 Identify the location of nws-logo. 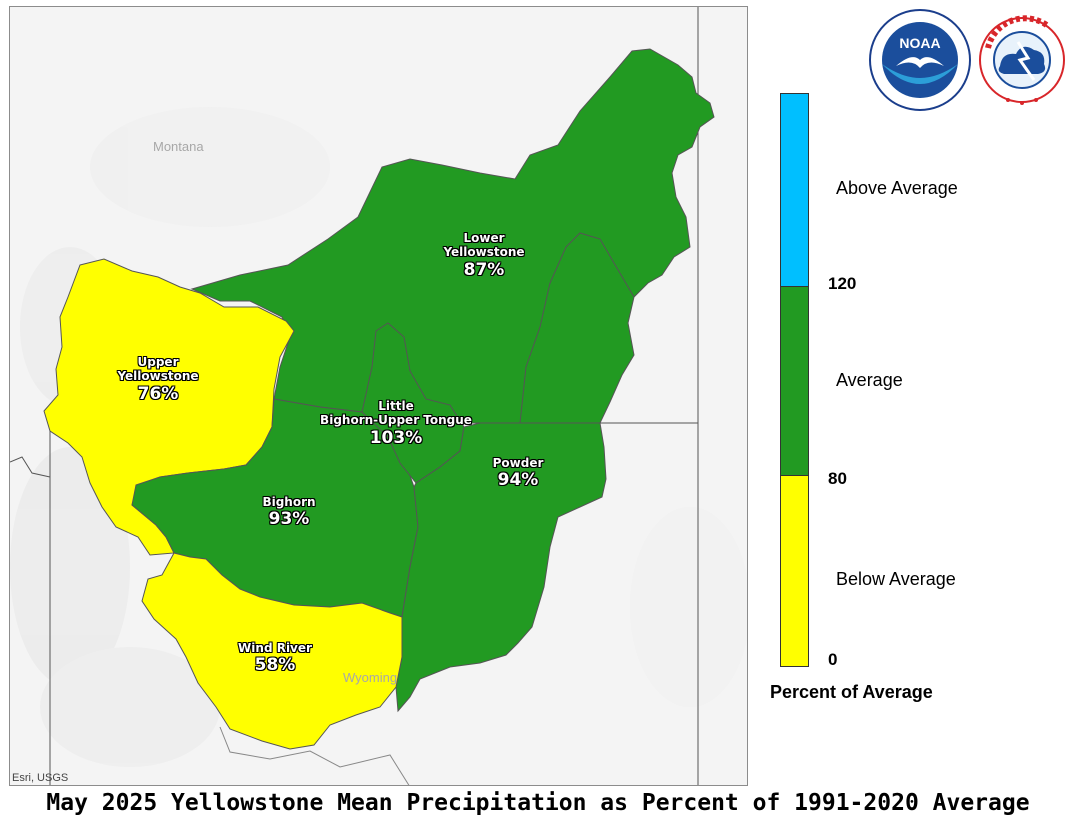
(1022, 62).